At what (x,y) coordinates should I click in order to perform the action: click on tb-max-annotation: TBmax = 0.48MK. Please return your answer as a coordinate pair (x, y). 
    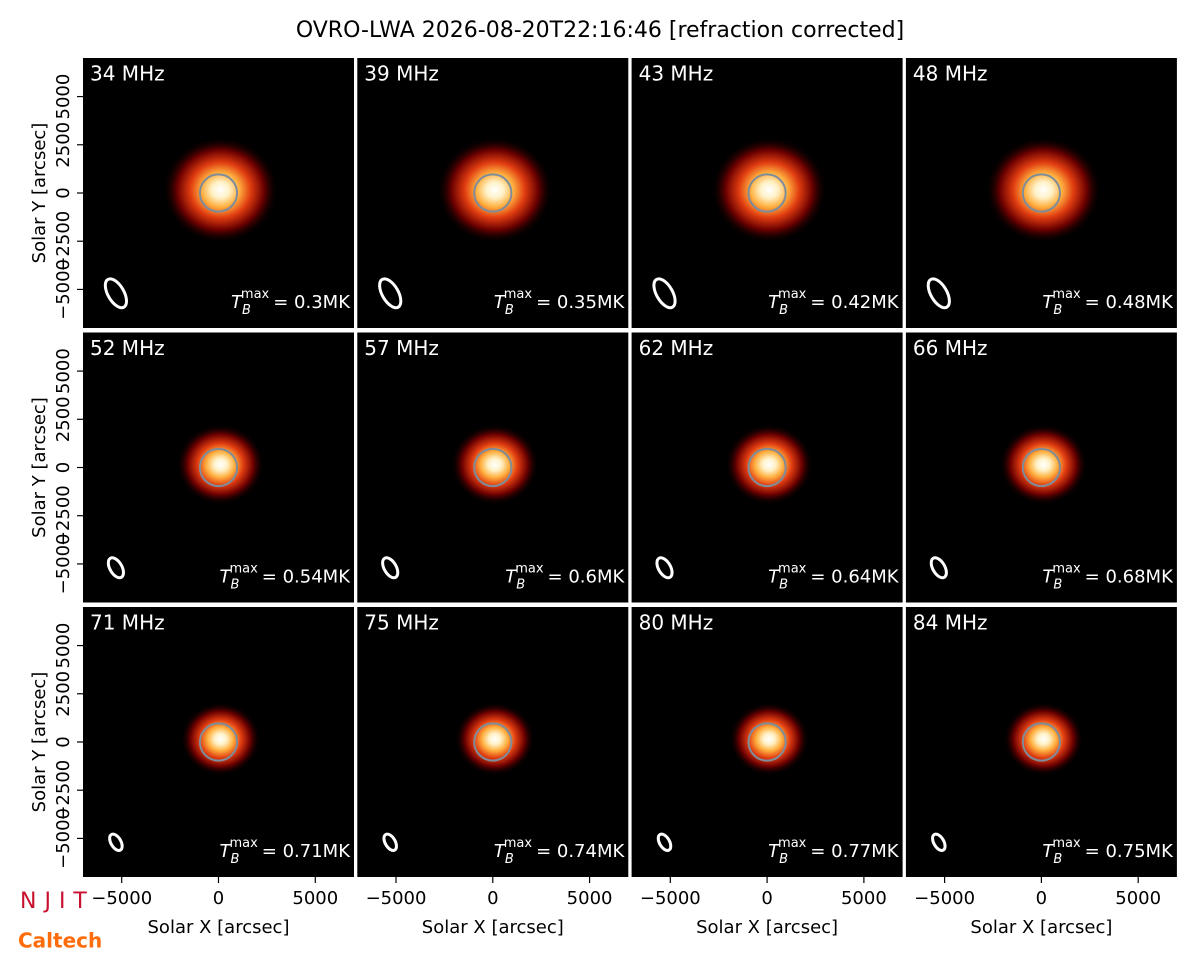
    Looking at the image, I should click on (1108, 302).